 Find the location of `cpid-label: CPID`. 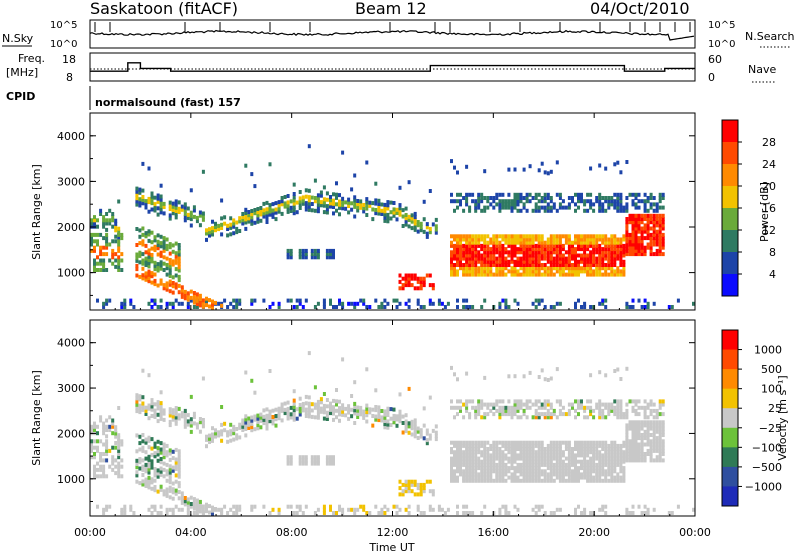

cpid-label: CPID is located at coordinates (20, 96).